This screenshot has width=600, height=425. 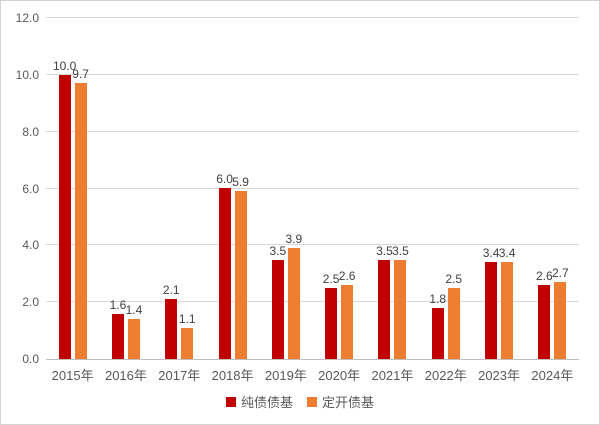 I want to click on y-tick-label: 0.0, so click(x=30, y=359).